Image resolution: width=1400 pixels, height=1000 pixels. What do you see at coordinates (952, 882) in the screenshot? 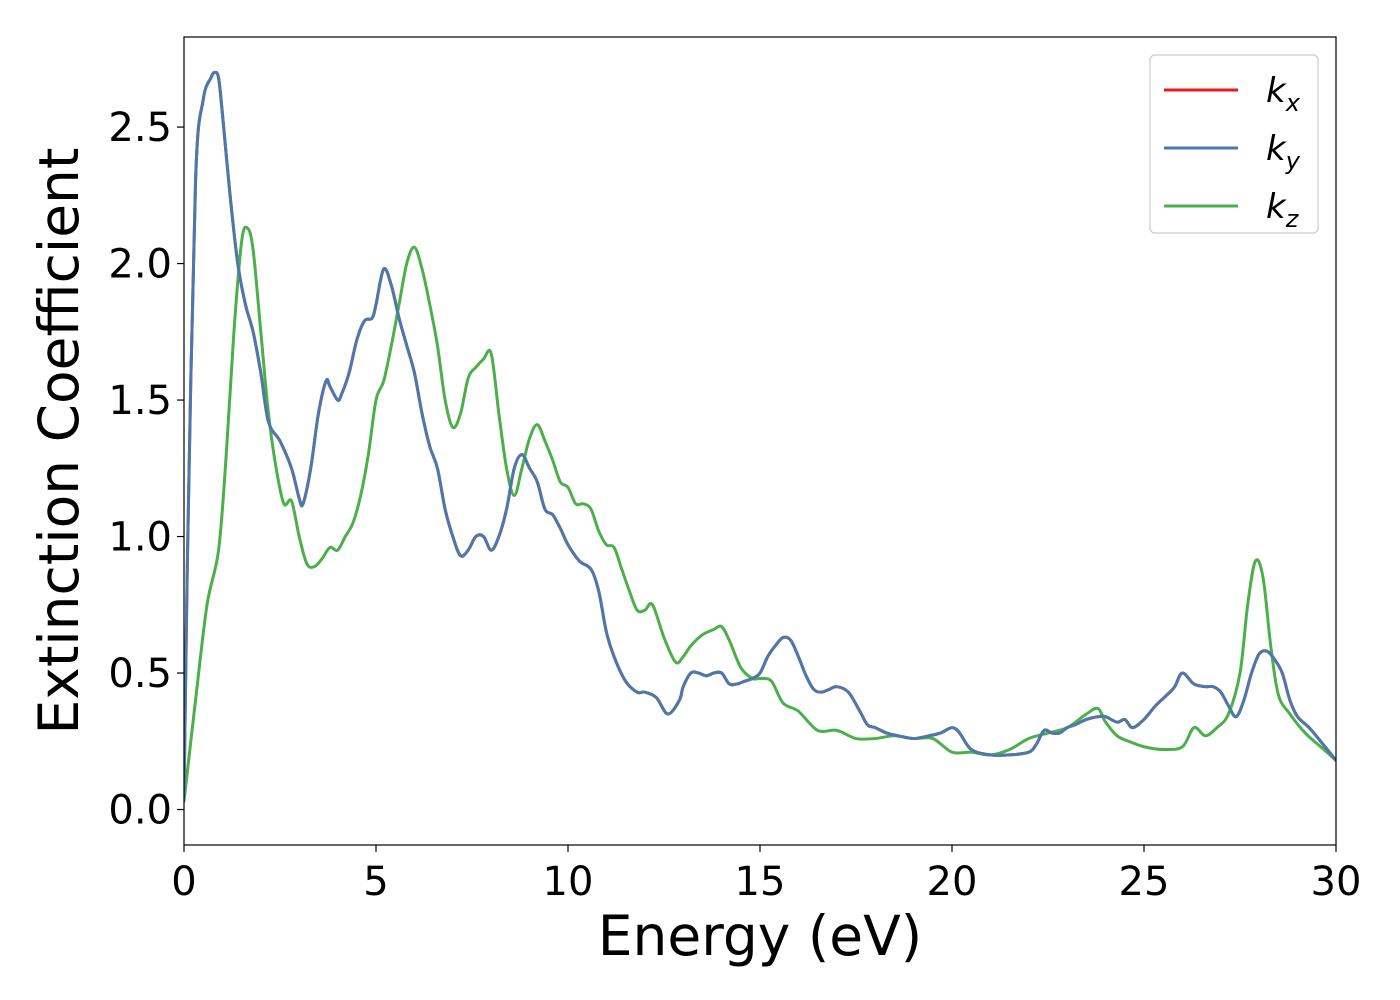
I see `x-tick-label: 20` at bounding box center [952, 882].